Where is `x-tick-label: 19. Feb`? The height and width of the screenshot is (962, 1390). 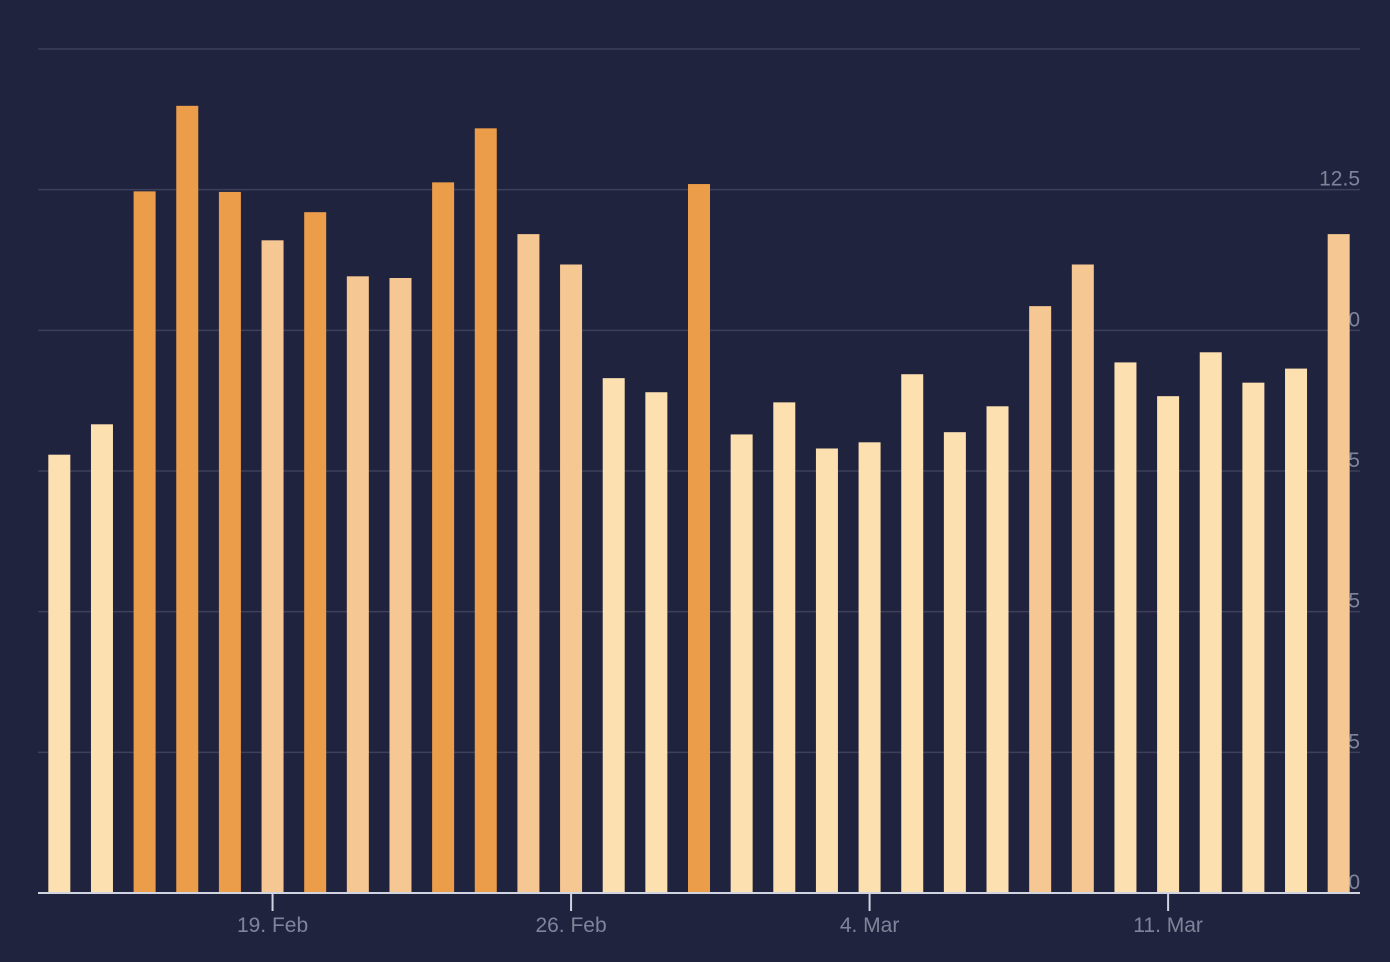 x-tick-label: 19. Feb is located at coordinates (272, 925).